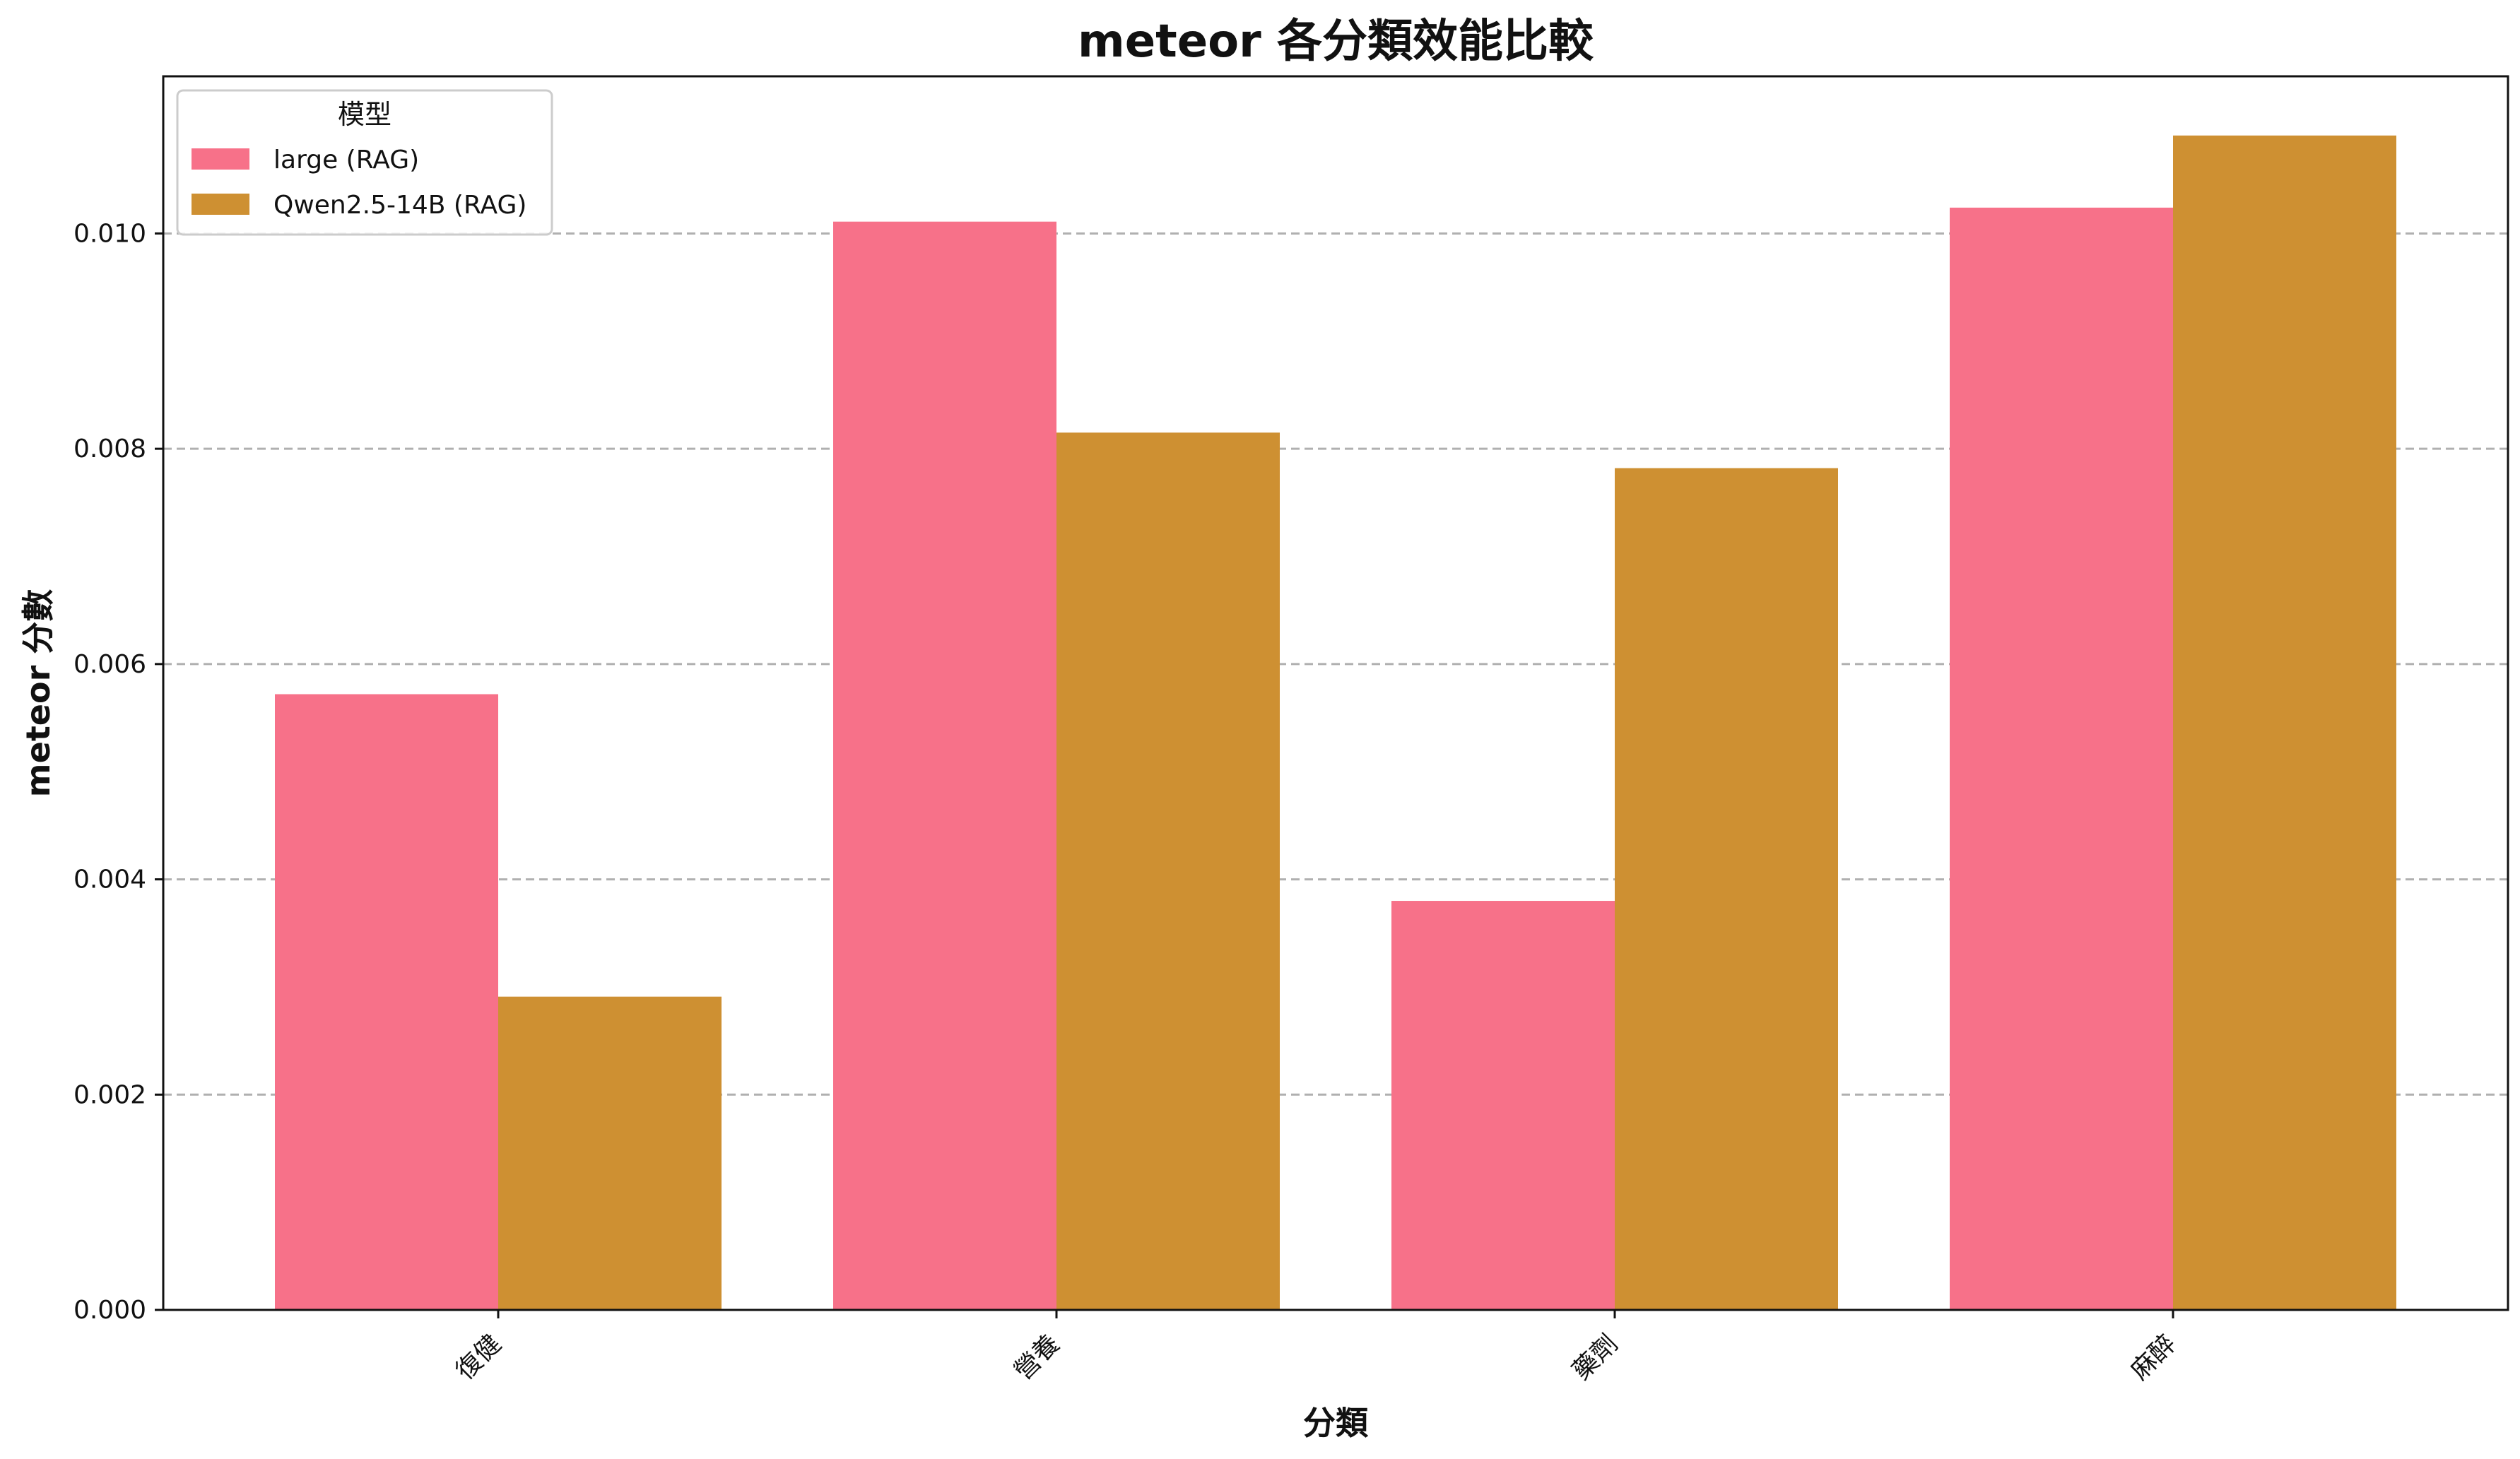  What do you see at coordinates (221, 204) in the screenshot?
I see `legend-swatch-qwen-rag` at bounding box center [221, 204].